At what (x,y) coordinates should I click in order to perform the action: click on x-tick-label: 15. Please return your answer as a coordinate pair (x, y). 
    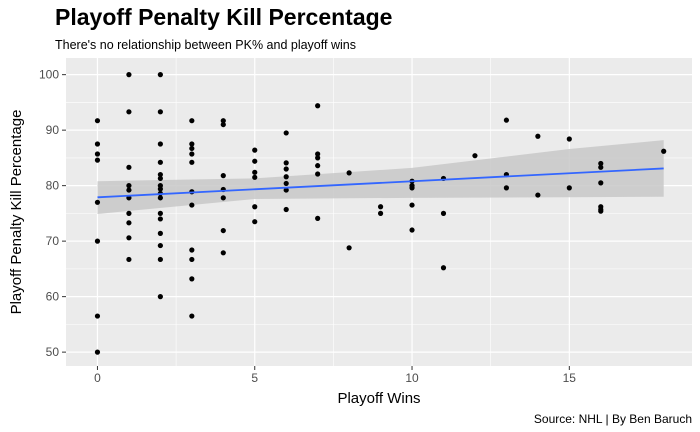
    Looking at the image, I should click on (570, 378).